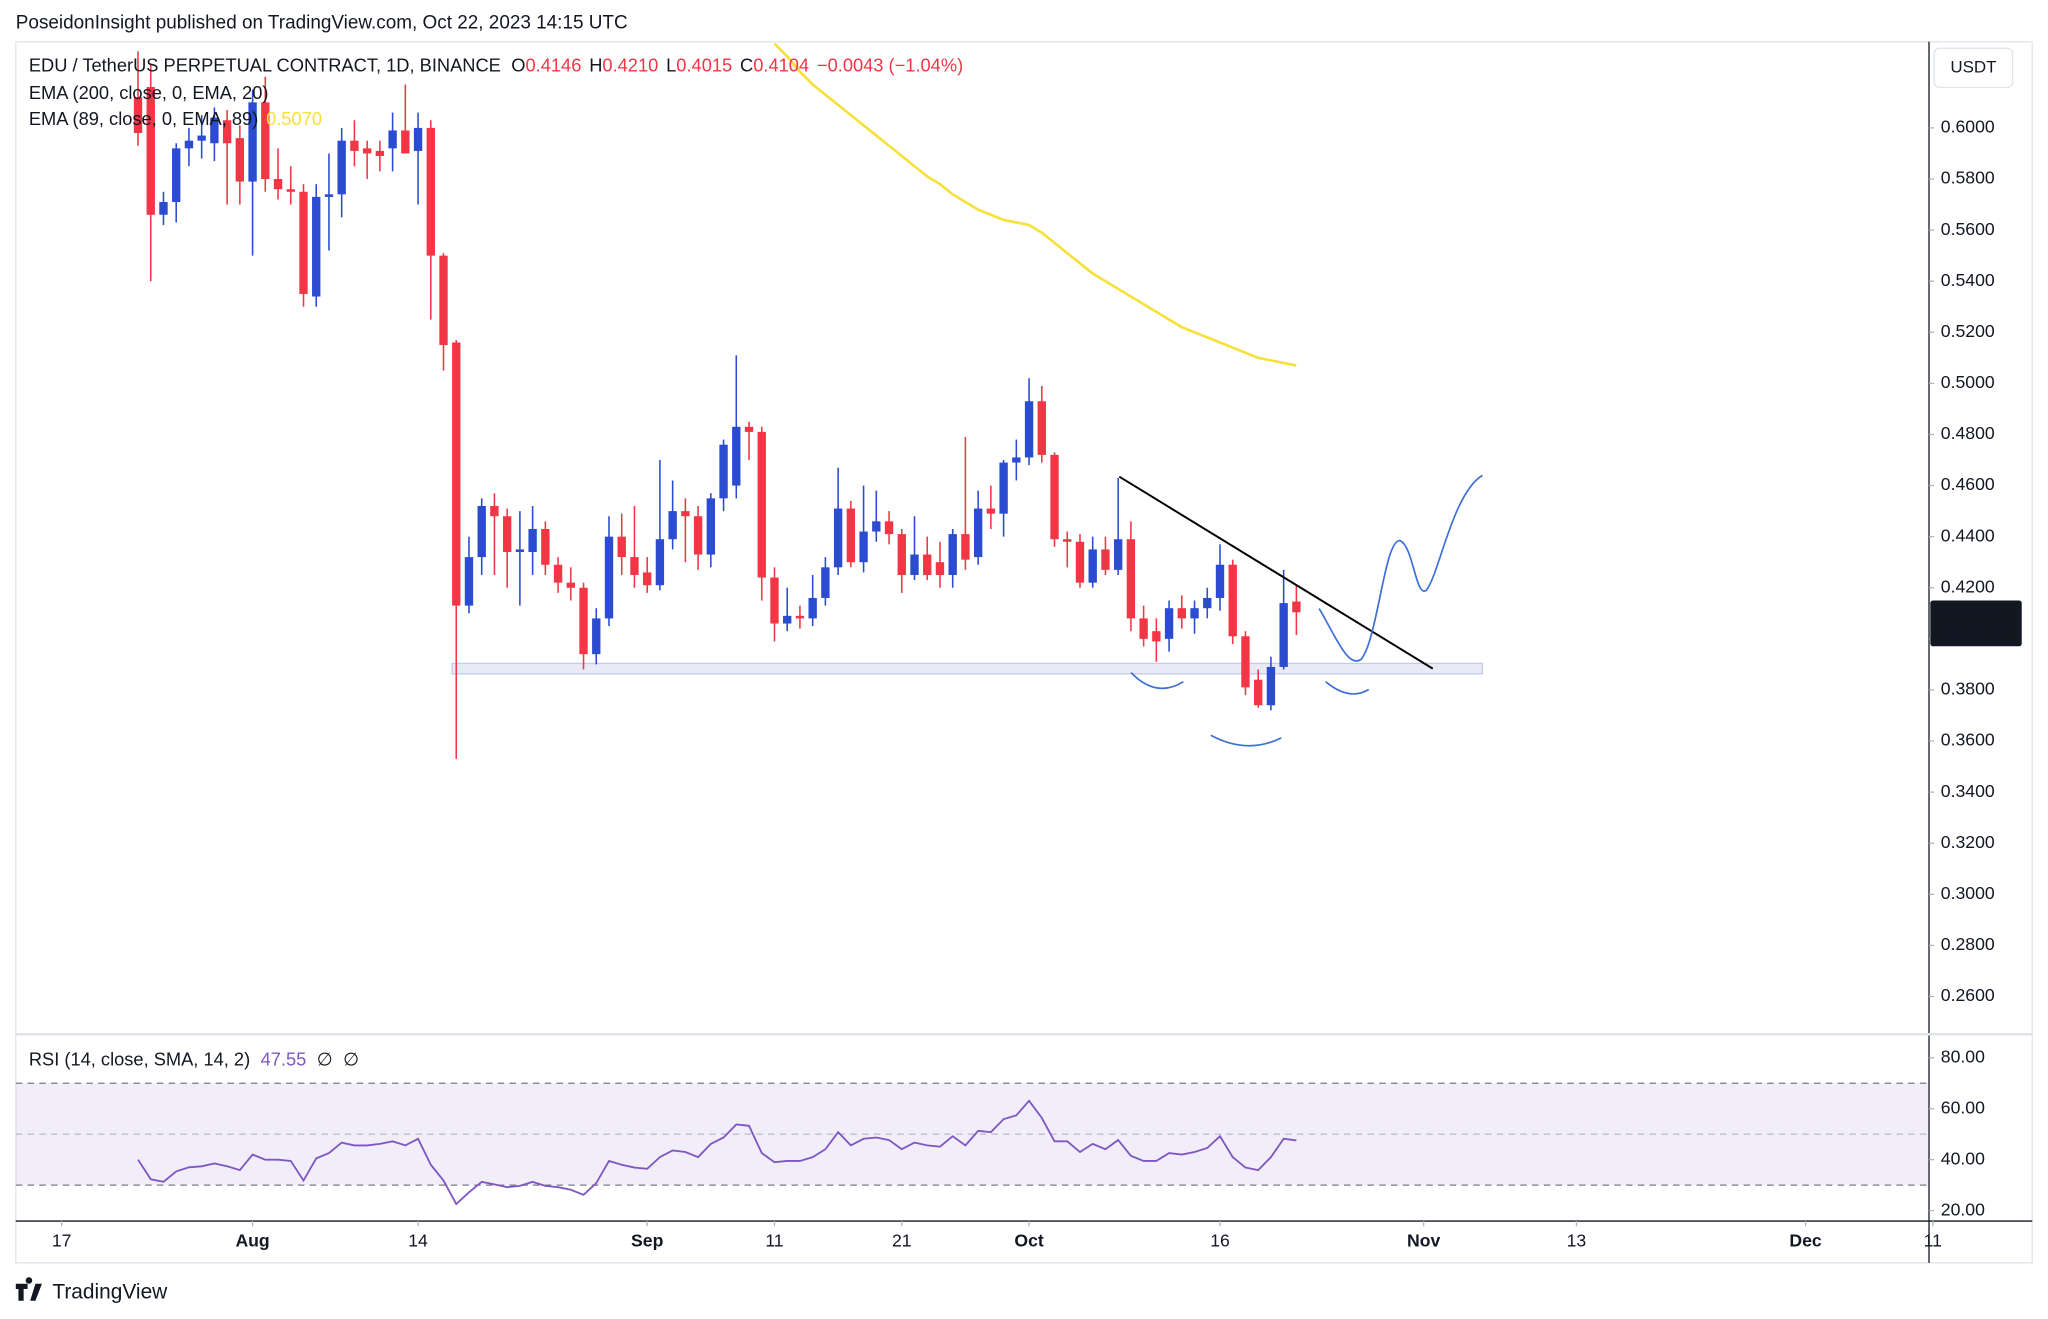  Describe the element at coordinates (1029, 1241) in the screenshot. I see `x-tick-label: Oct` at that location.